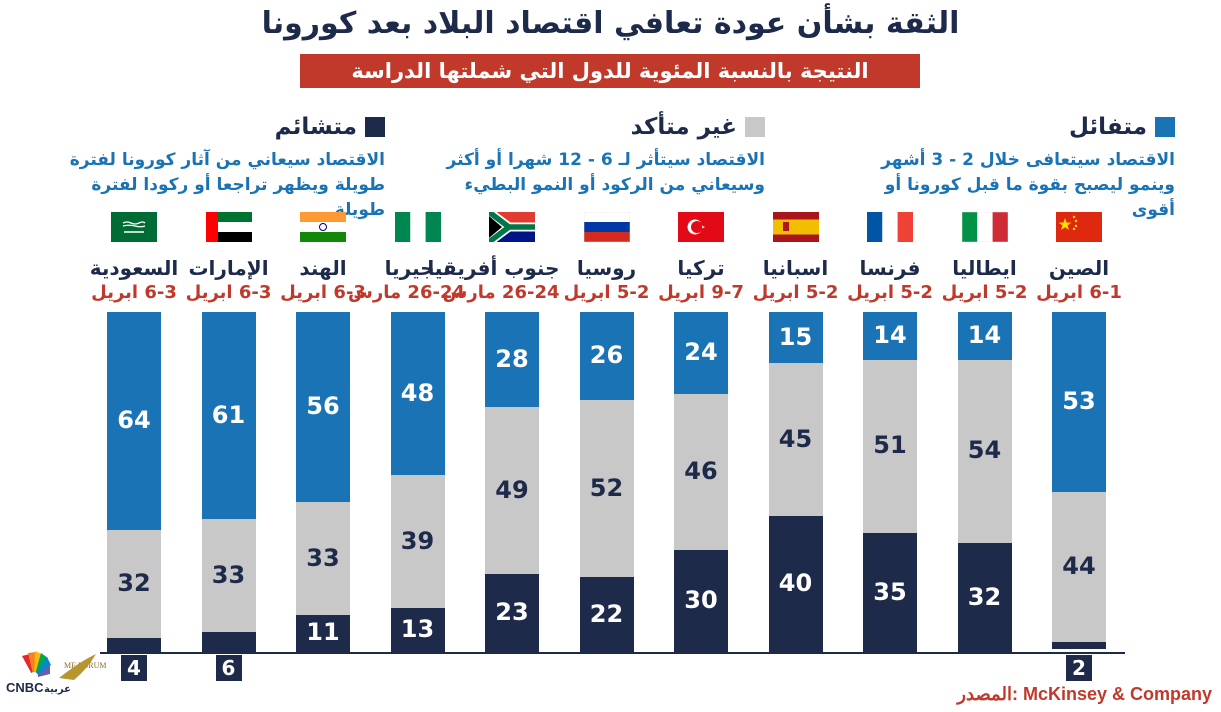 This screenshot has height=712, width=1221. I want to click on country-label: ايطاليا, so click(984, 268).